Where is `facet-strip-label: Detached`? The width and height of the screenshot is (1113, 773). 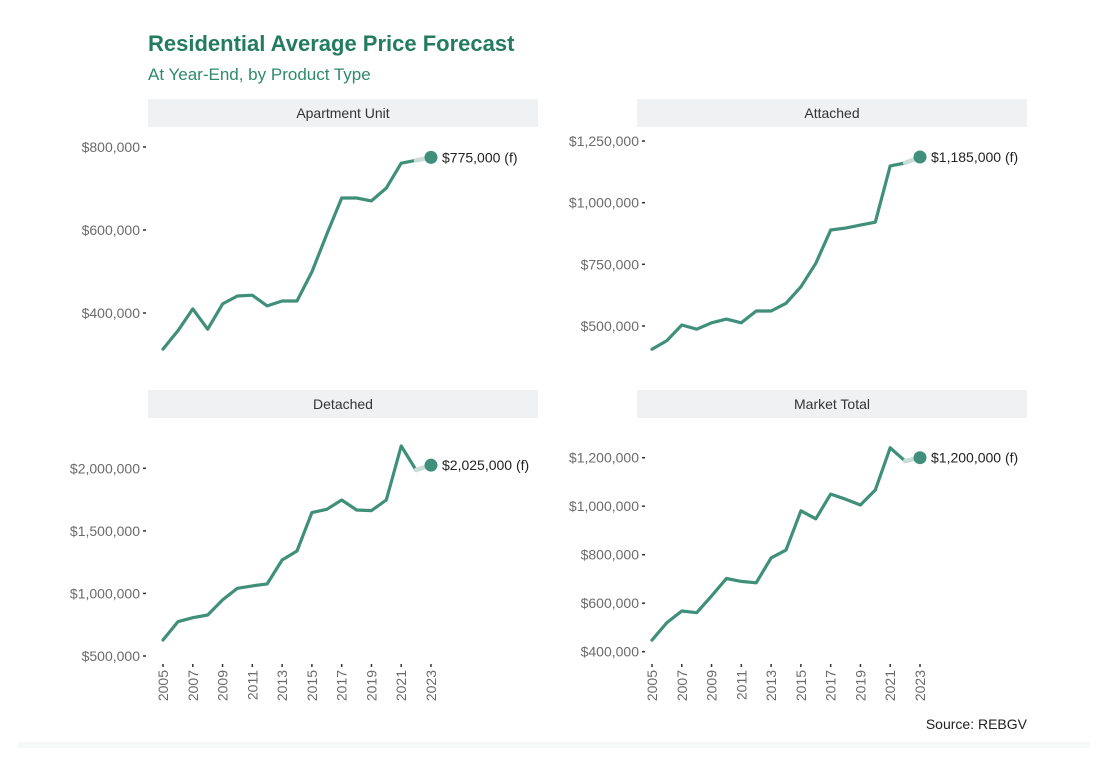
facet-strip-label: Detached is located at coordinates (343, 404).